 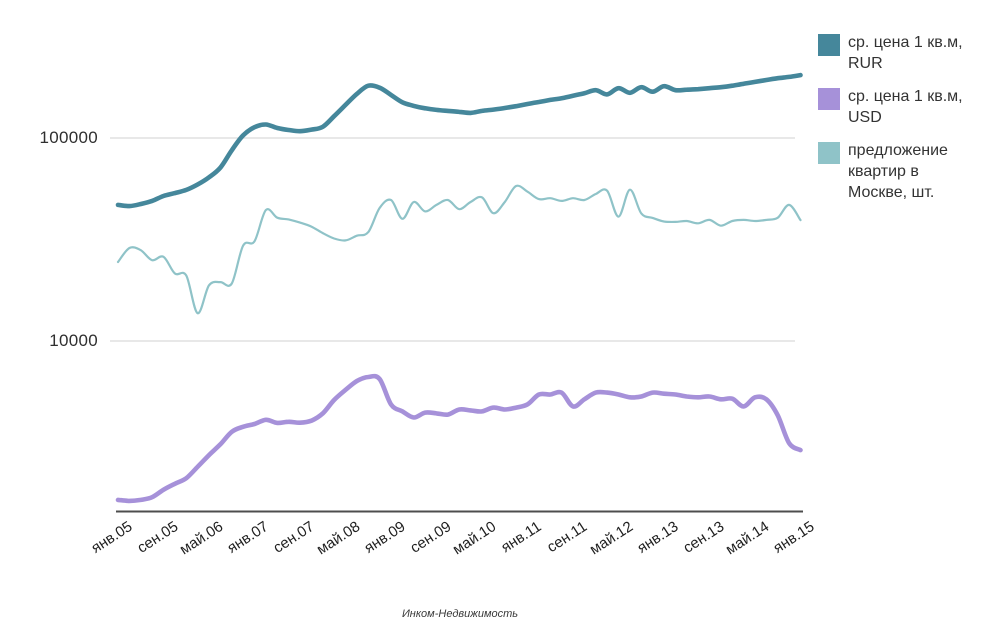 I want to click on legend-label: ср. цена 1 кв.м, RUR, so click(x=905, y=53).